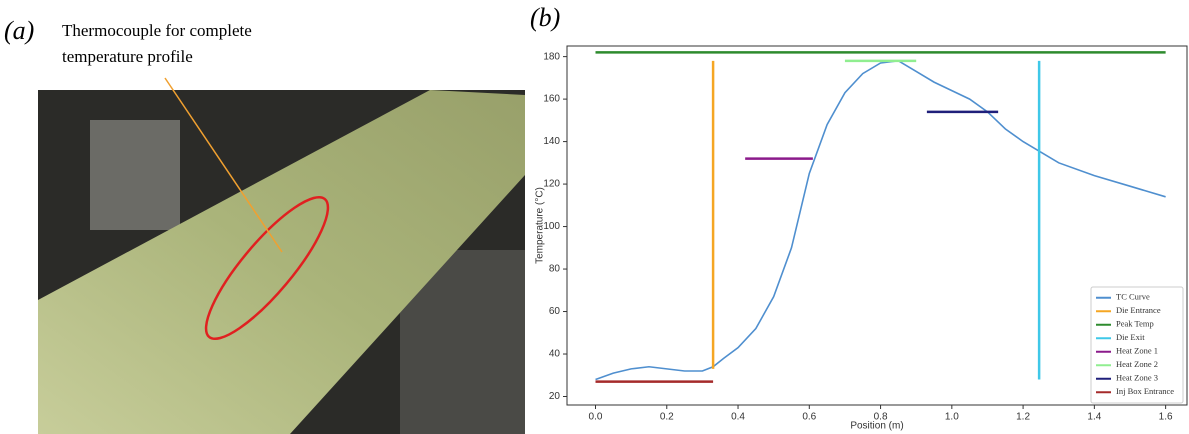 Image resolution: width=1189 pixels, height=434 pixels. I want to click on x-tick-label: 1.0, so click(952, 417).